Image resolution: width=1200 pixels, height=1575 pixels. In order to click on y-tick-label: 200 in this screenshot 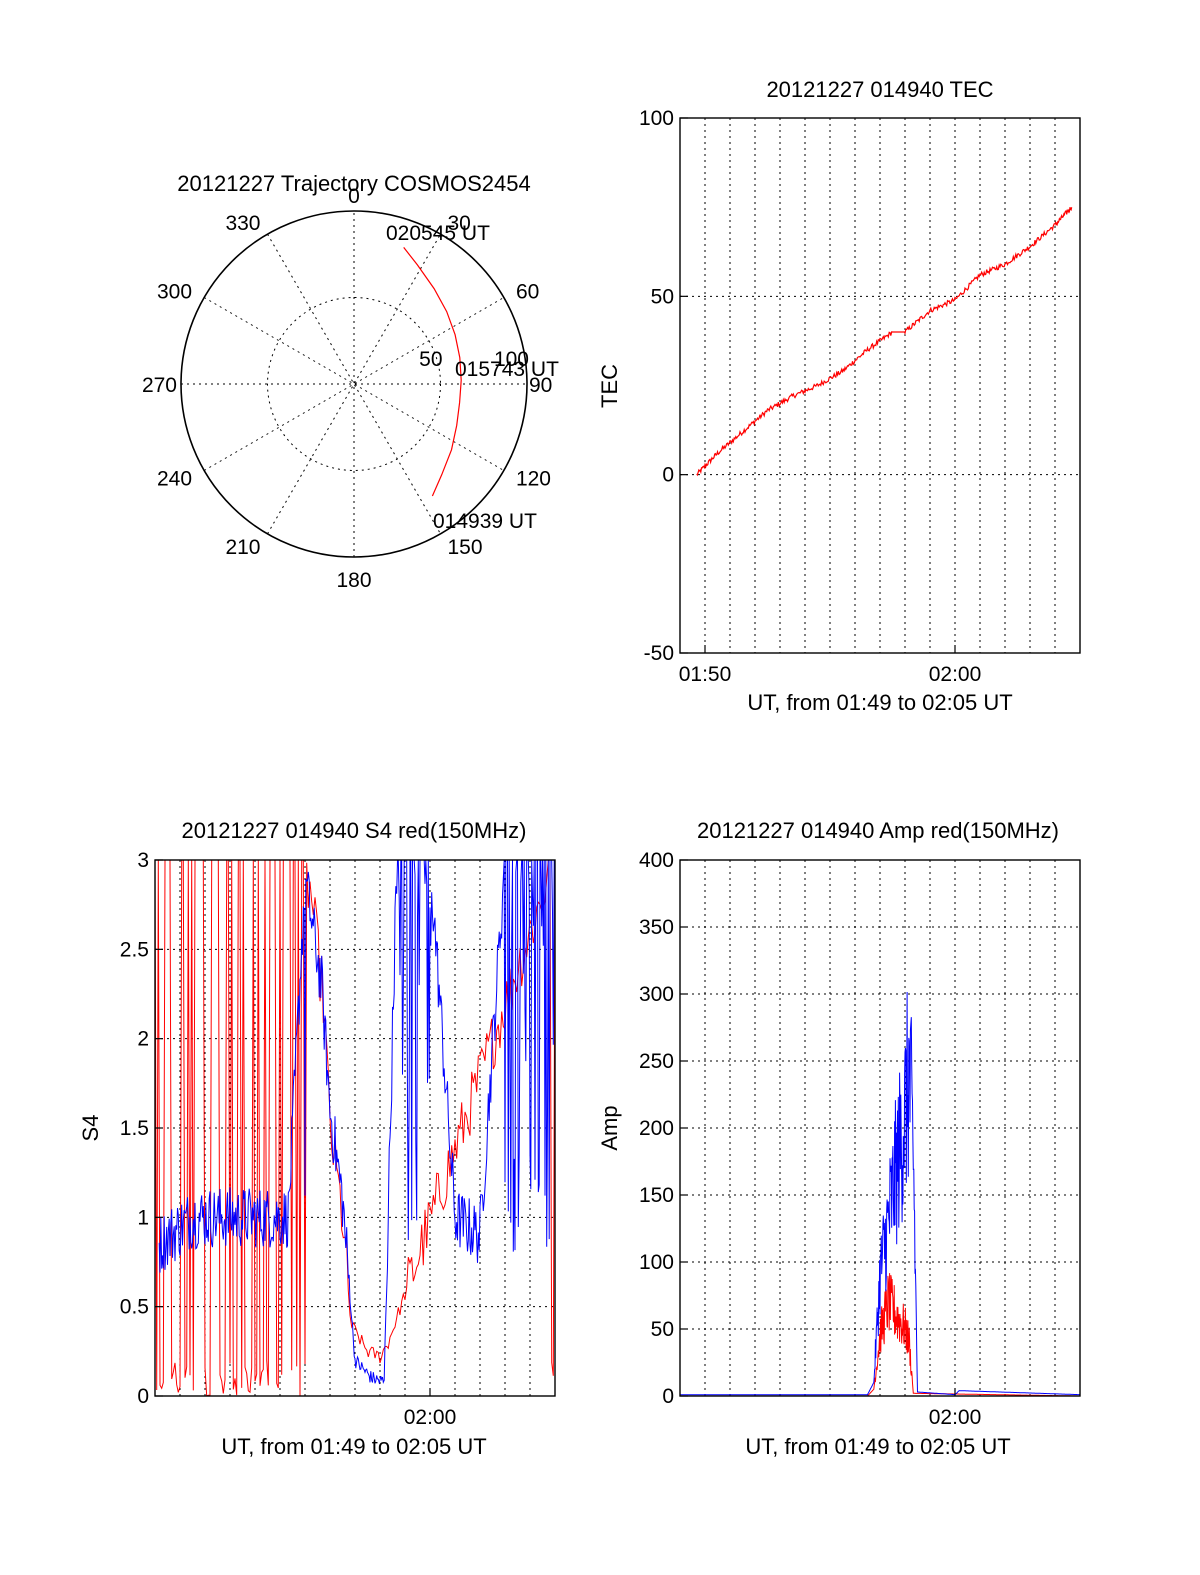, I will do `click(656, 1128)`.